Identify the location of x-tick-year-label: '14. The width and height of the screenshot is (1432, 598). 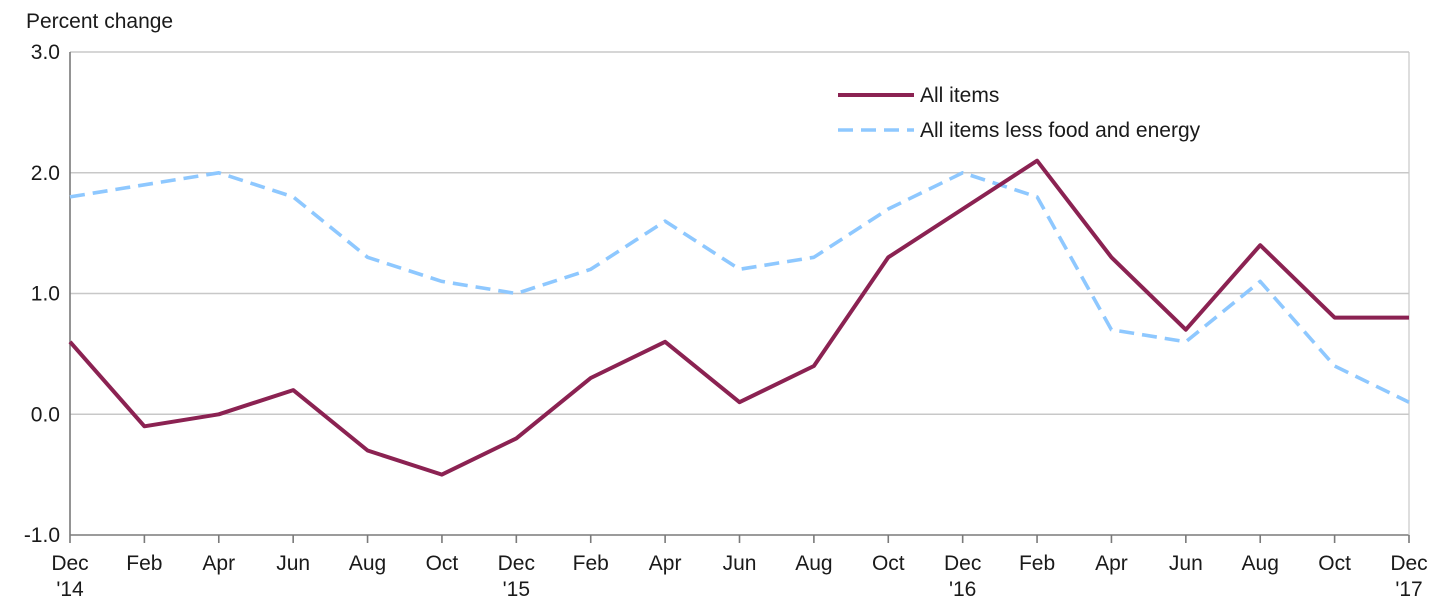
(70, 588).